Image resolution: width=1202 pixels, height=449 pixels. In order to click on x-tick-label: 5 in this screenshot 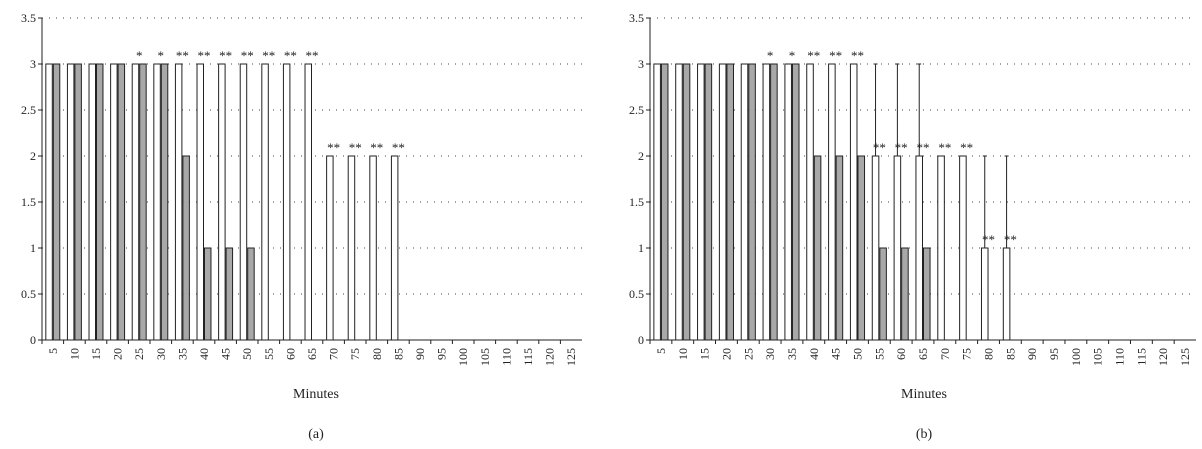, I will do `click(53, 351)`.